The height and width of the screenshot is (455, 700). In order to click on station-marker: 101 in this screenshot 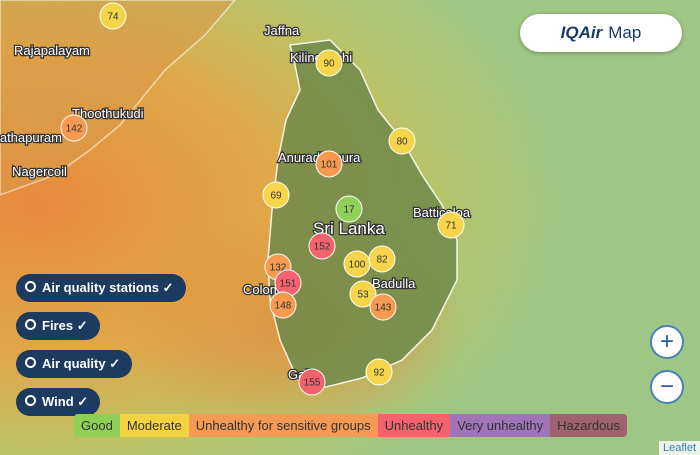, I will do `click(329, 164)`.